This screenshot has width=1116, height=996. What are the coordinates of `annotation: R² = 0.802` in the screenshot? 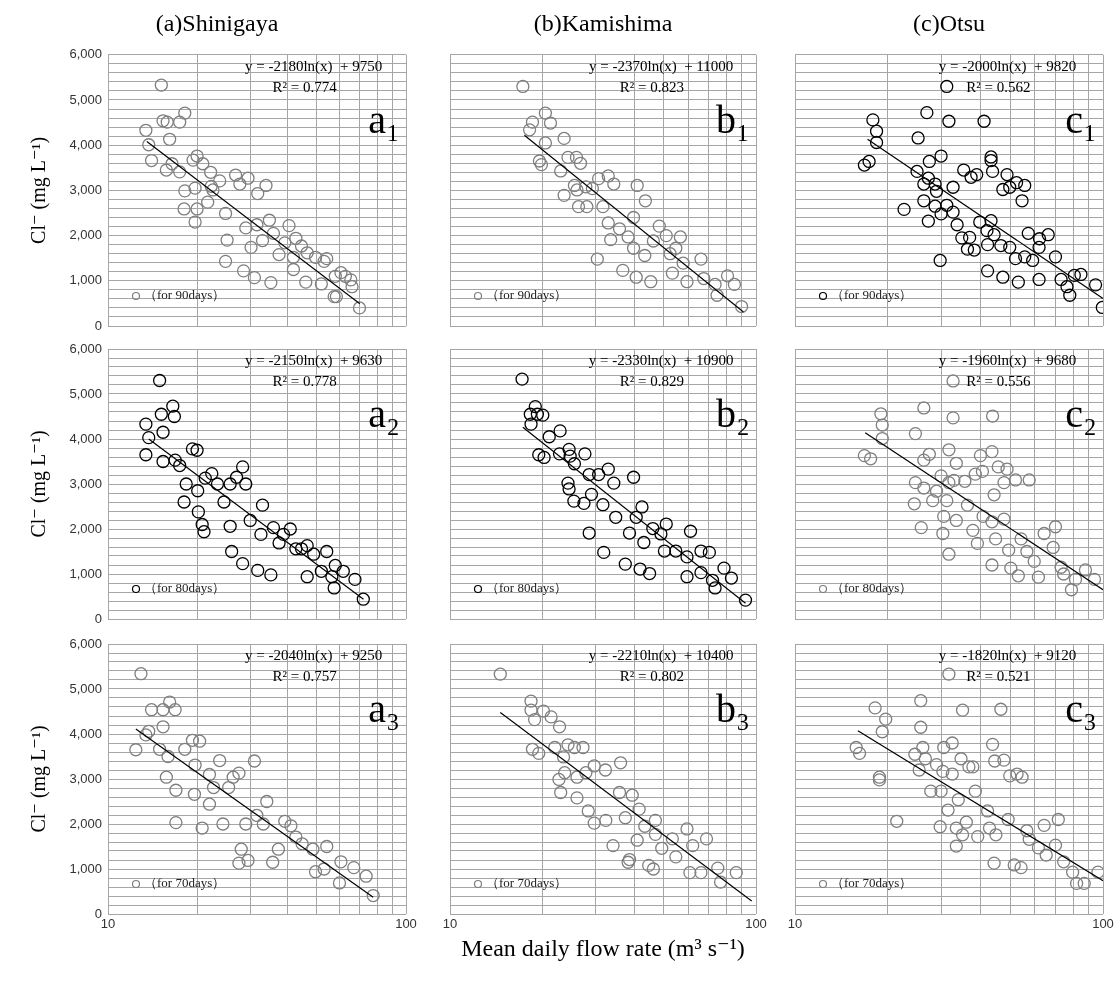 It's located at (652, 675).